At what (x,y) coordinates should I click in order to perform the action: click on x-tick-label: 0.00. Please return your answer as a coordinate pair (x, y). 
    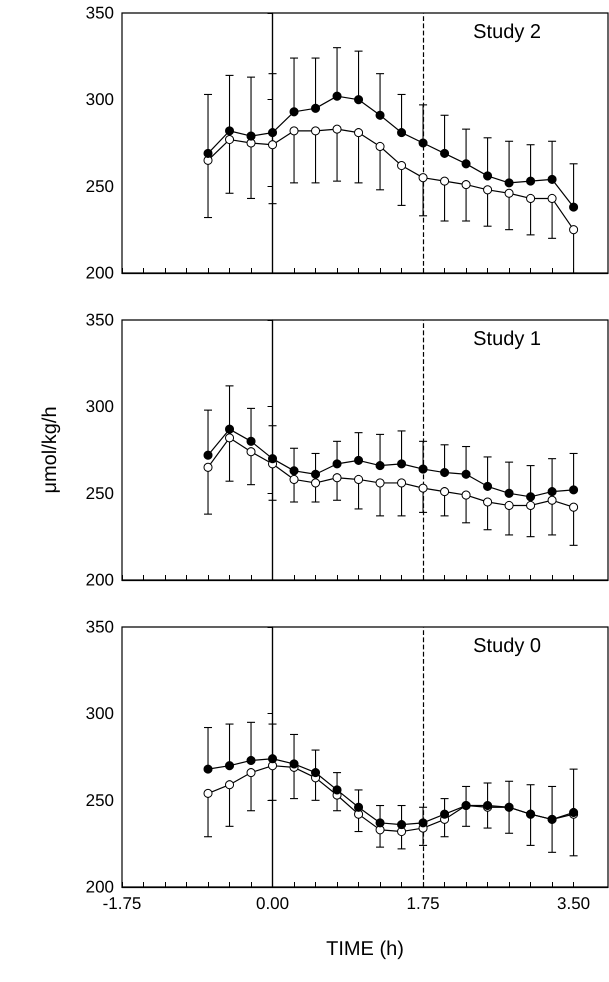
    Looking at the image, I should click on (273, 903).